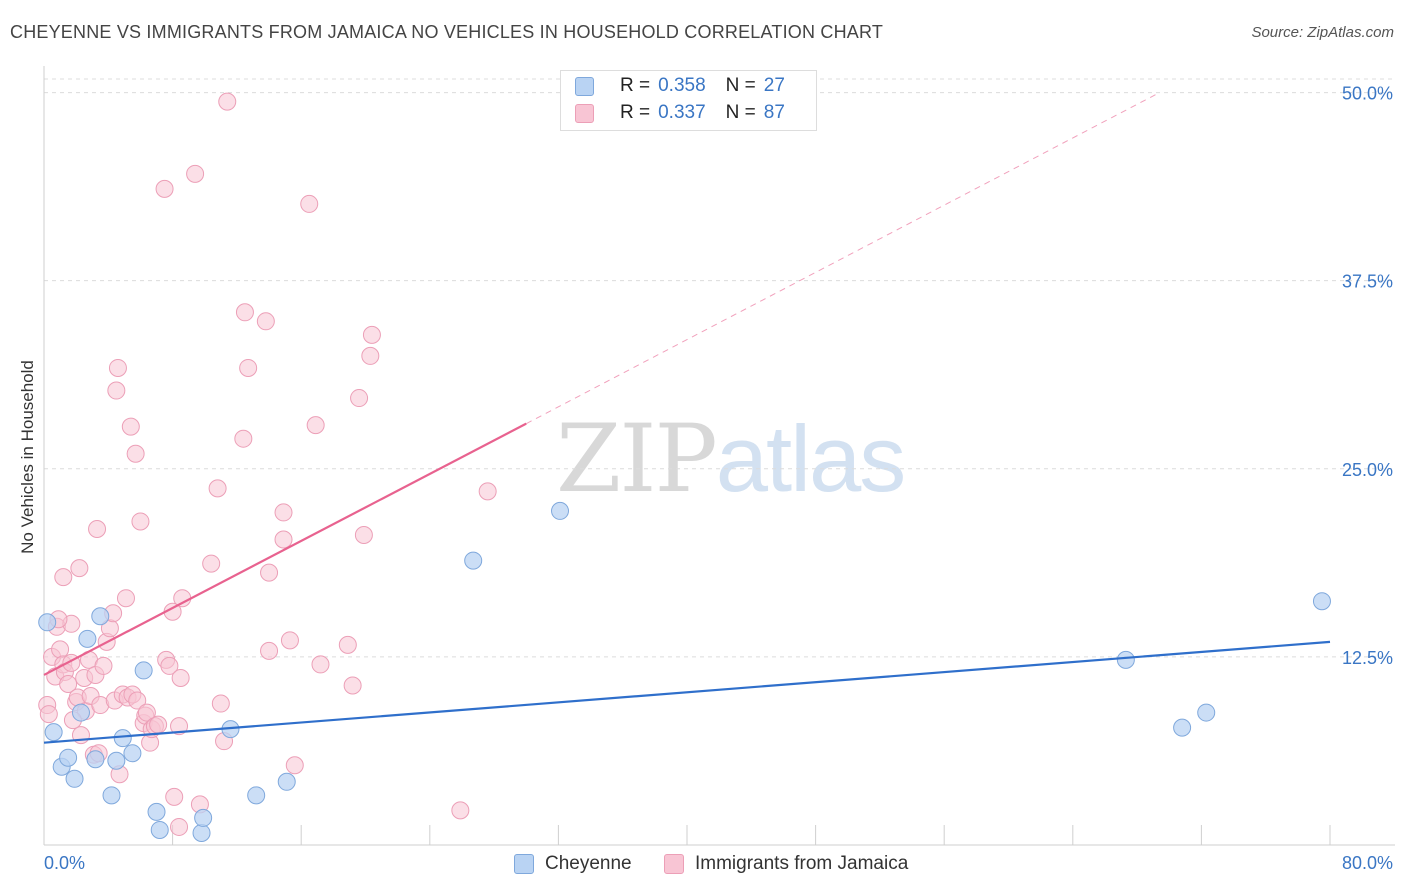 This screenshot has height=892, width=1406. Describe the element at coordinates (1367, 94) in the screenshot. I see `y-tick-label: 50.0%` at that location.